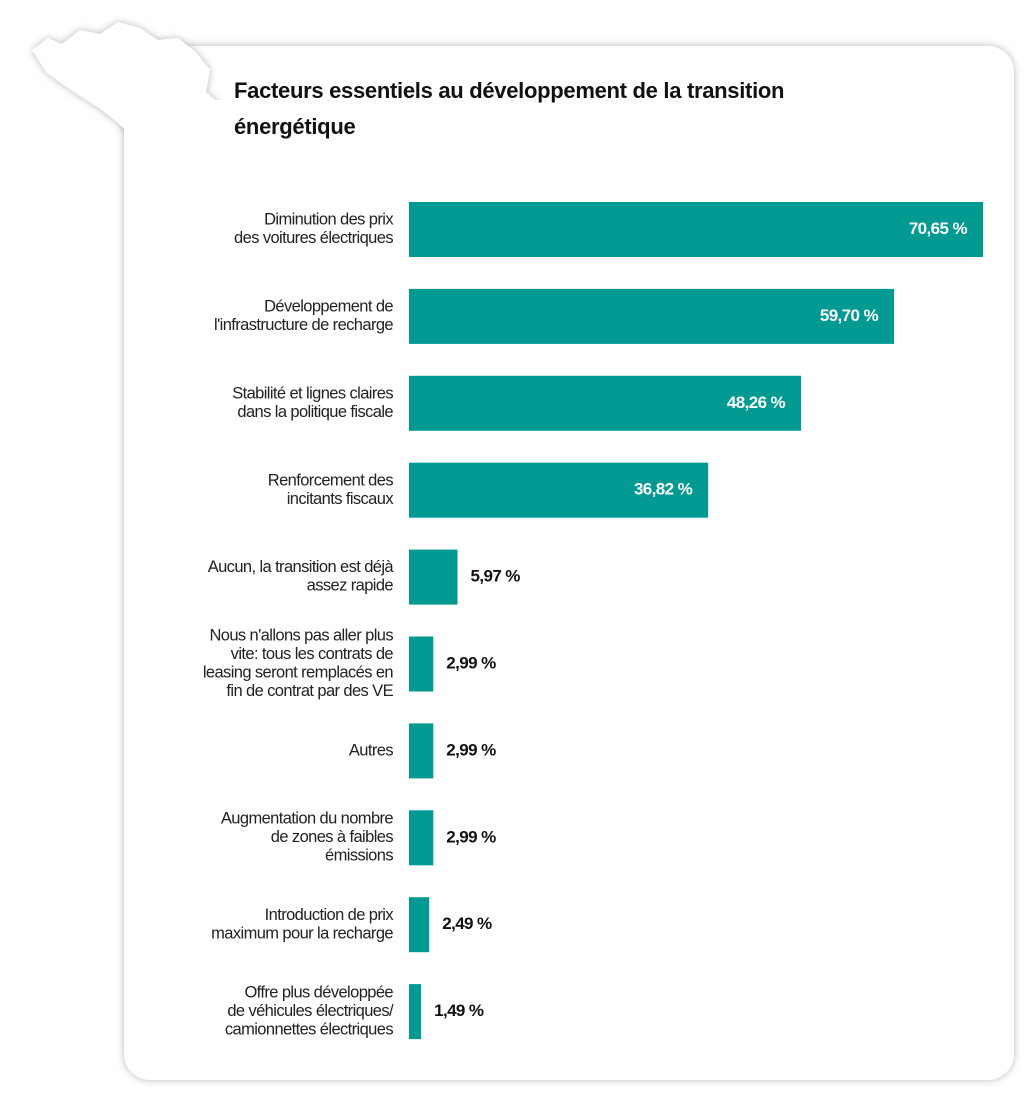 The image size is (1035, 1114). Describe the element at coordinates (313, 238) in the screenshot. I see `category-label: des voitures électriques` at that location.